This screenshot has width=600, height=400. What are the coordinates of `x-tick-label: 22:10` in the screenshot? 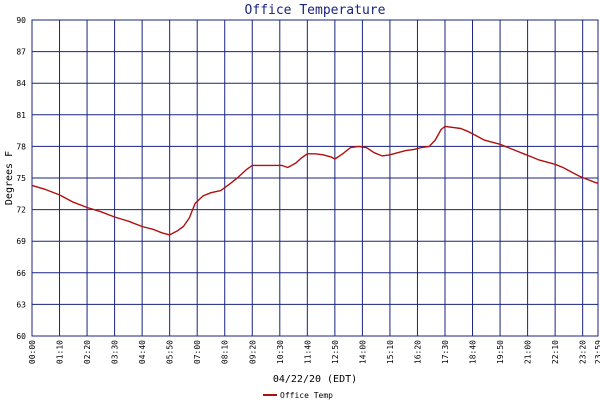 It's located at (555, 352).